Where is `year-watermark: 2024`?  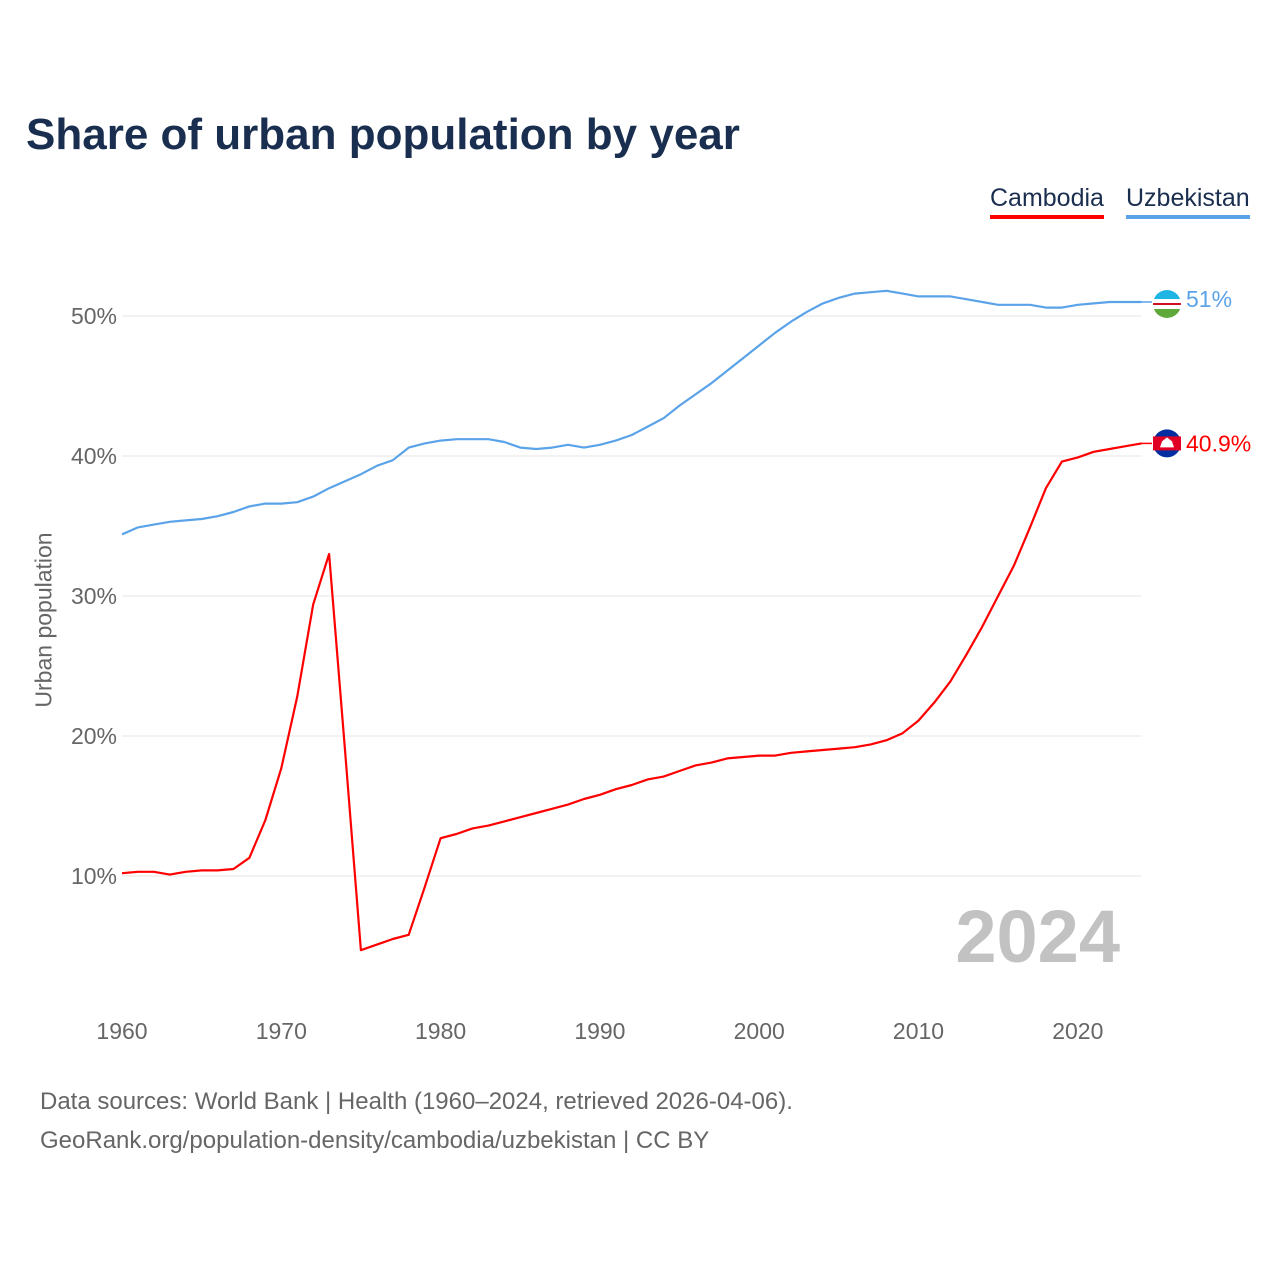
year-watermark: 2024 is located at coordinates (1037, 936).